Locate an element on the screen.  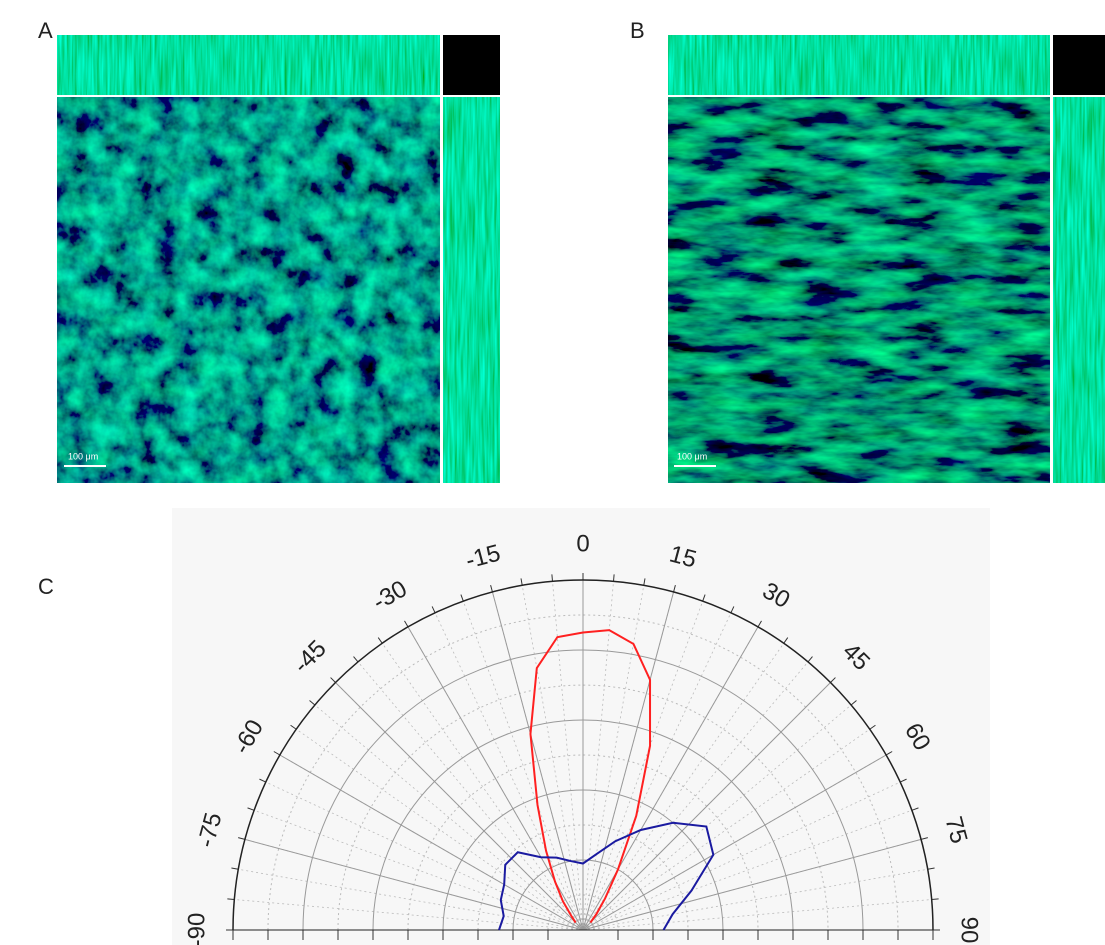
theta-tick-label: 90 is located at coordinates (969, 930).